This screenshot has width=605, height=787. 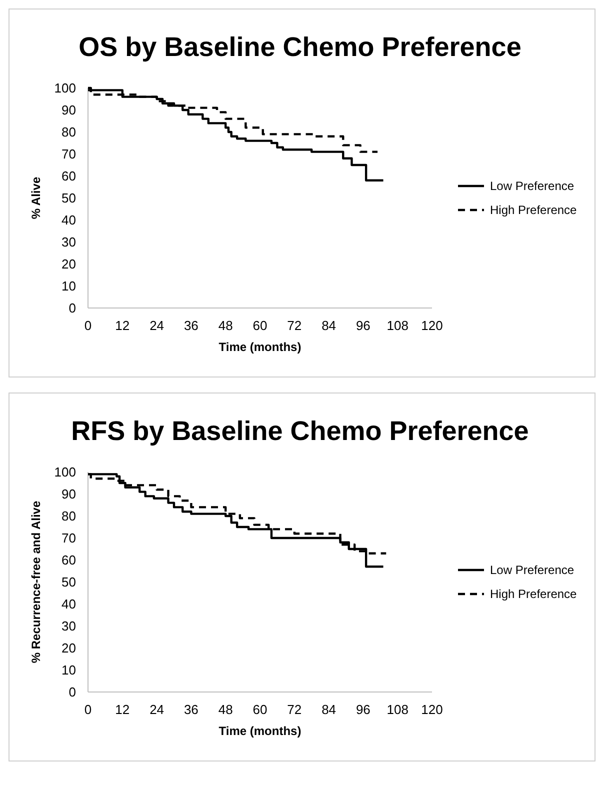 What do you see at coordinates (36, 198) in the screenshot?
I see `y-axis-title: % Alive` at bounding box center [36, 198].